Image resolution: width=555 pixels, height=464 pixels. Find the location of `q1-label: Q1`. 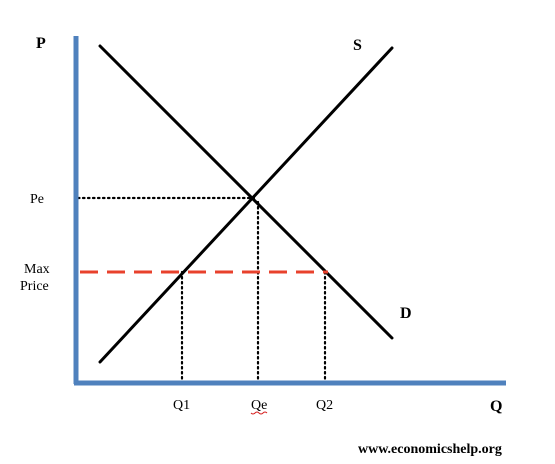

q1-label: Q1 is located at coordinates (181, 405).